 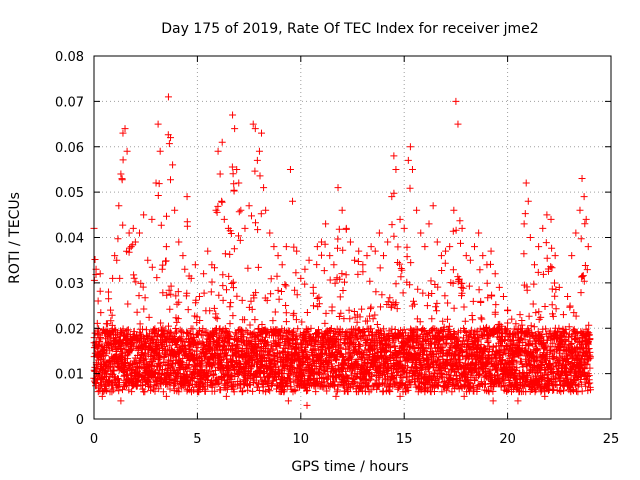 I want to click on y-tick-label: 0.05, so click(x=69, y=193).